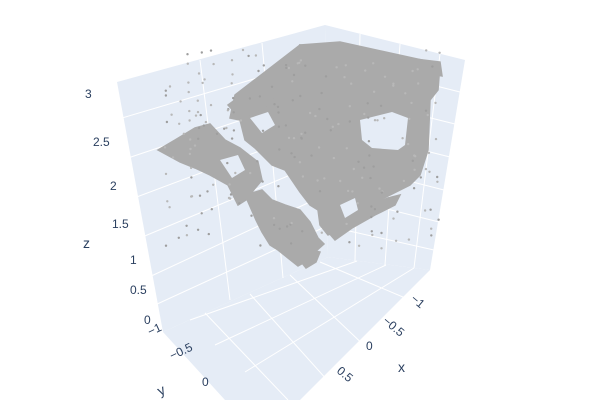 The width and height of the screenshot is (600, 400). Describe the element at coordinates (345, 375) in the screenshot. I see `x-tick-0.5: 0.5` at that location.